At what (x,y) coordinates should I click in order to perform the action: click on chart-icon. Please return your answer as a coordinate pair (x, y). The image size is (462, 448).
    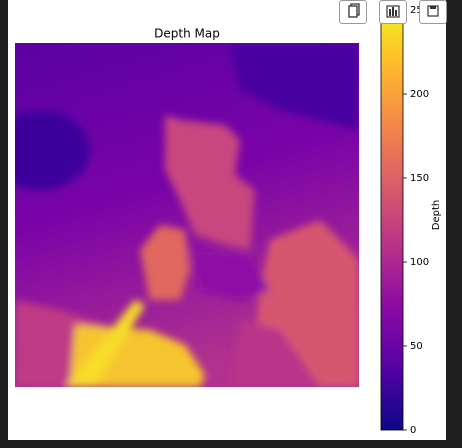
    Looking at the image, I should click on (393, 11).